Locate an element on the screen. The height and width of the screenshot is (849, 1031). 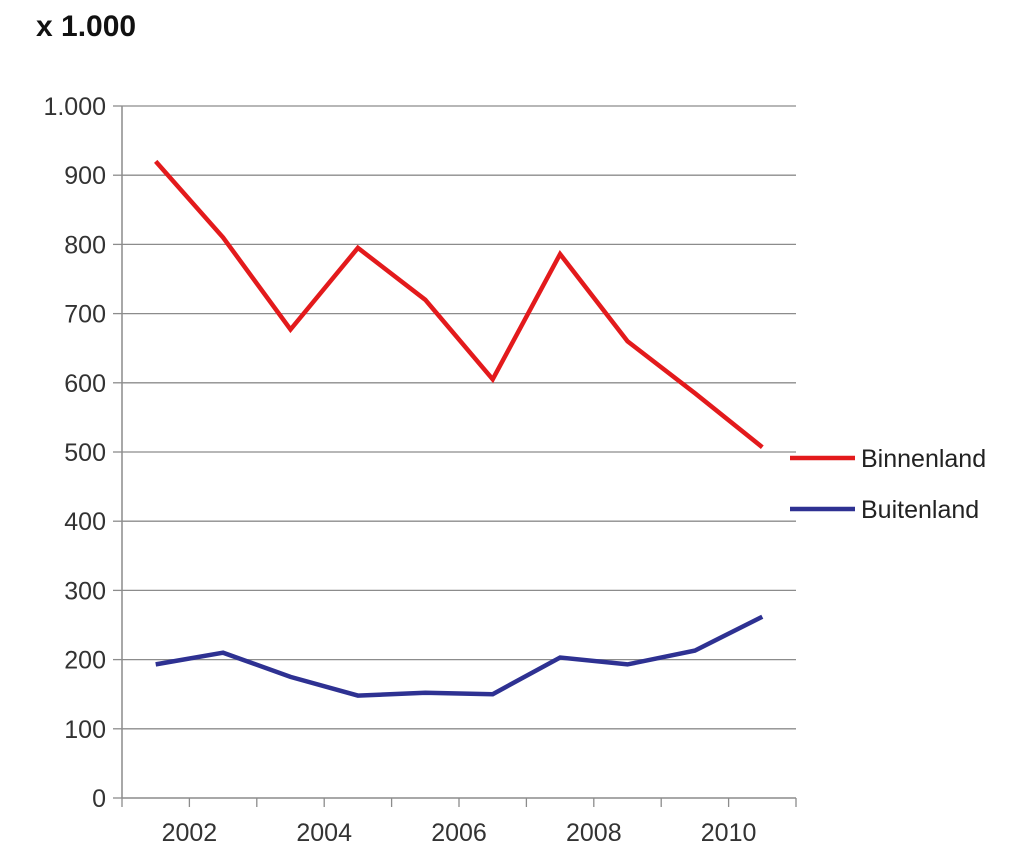
y-tick-label: 0 is located at coordinates (99, 799).